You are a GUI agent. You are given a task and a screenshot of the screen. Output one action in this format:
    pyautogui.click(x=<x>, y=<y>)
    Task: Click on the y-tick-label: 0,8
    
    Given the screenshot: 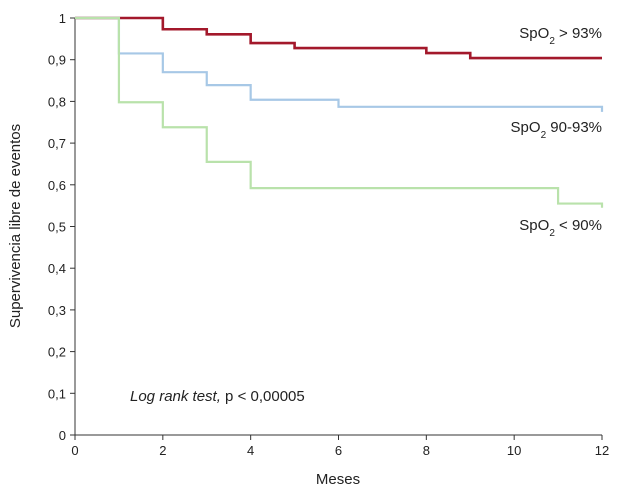 What is the action you would take?
    pyautogui.click(x=57, y=101)
    